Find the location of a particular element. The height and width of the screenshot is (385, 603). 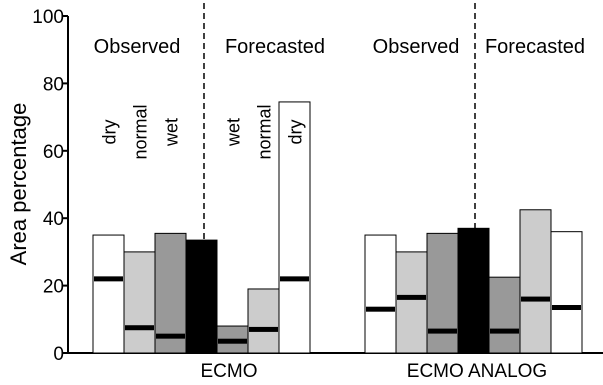

x-category-label: ECMO is located at coordinates (229, 371).